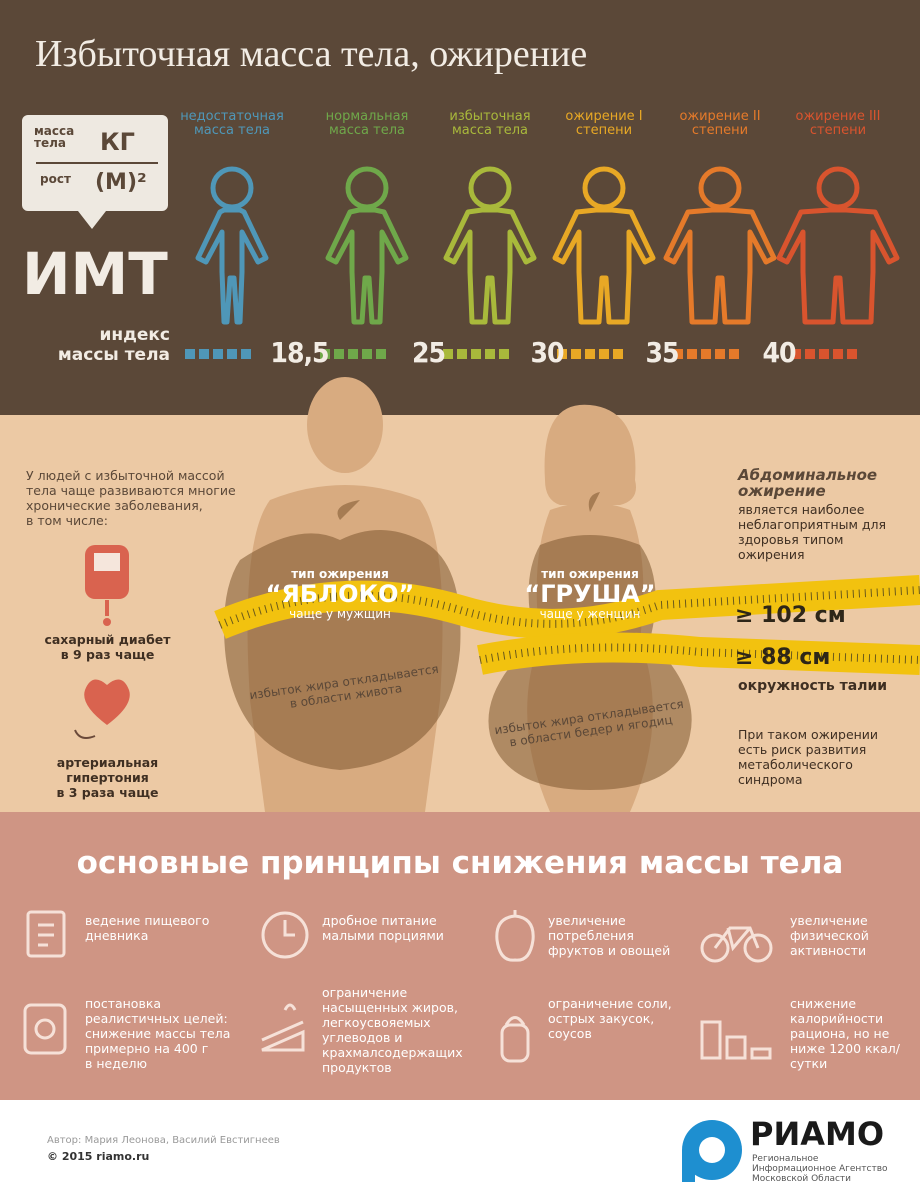 This screenshot has width=920, height=1200. I want to click on footer-section, so click(460, 1150).